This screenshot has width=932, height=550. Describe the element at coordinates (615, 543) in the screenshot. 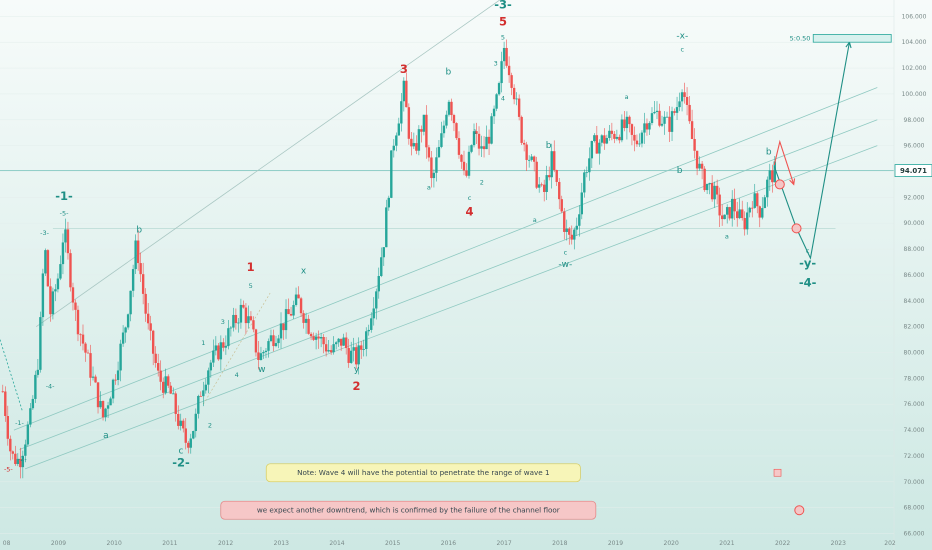

I see `x-tick-label: 2019` at that location.